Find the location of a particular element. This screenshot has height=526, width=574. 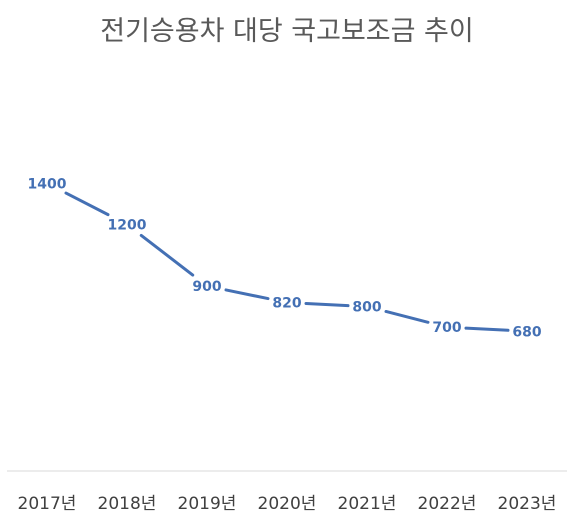

x-tick-layer: 2017년 2018년 2019년 2020년 2021년 2022년 2023년 is located at coordinates (287, 504).